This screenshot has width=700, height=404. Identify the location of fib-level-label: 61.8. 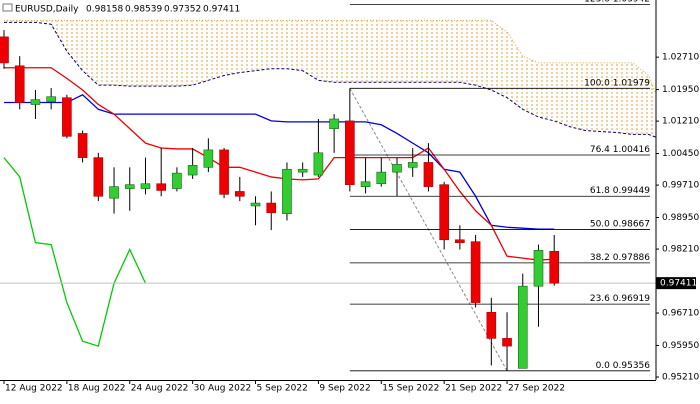
(600, 191).